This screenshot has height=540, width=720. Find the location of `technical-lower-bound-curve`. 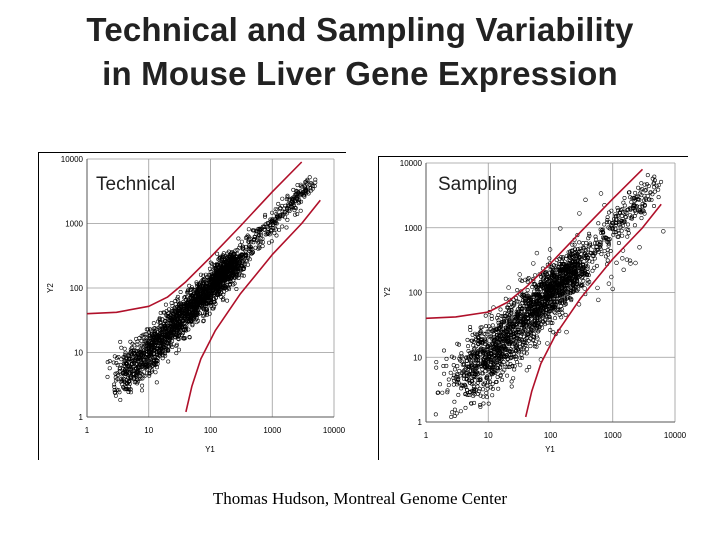

technical-lower-bound-curve is located at coordinates (253, 306).